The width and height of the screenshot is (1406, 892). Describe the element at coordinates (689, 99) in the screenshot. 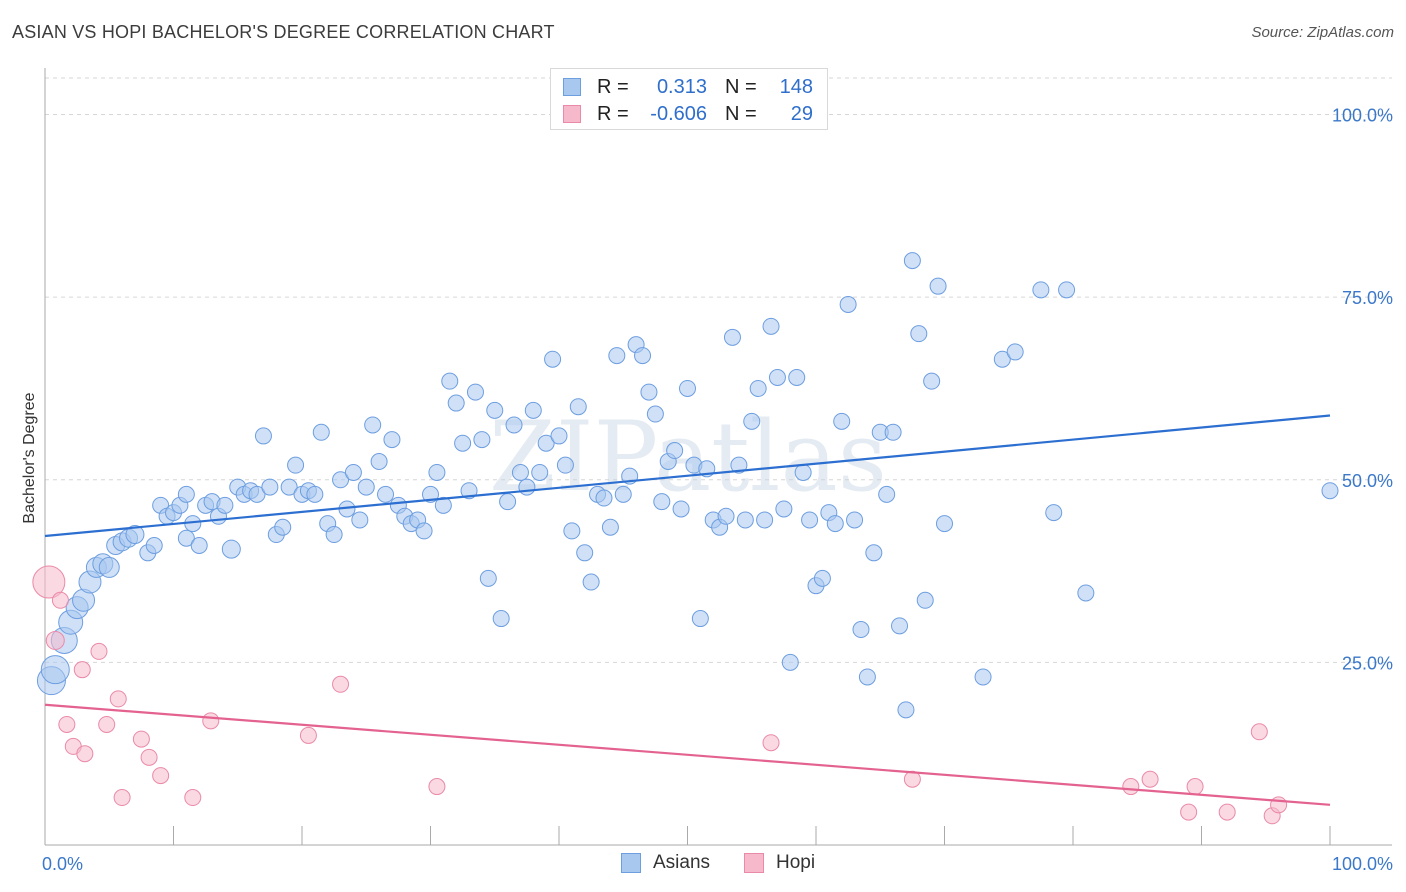

I see `correlation-legend: R = 0.313 N = 148 R = -0.606 N = 29` at that location.